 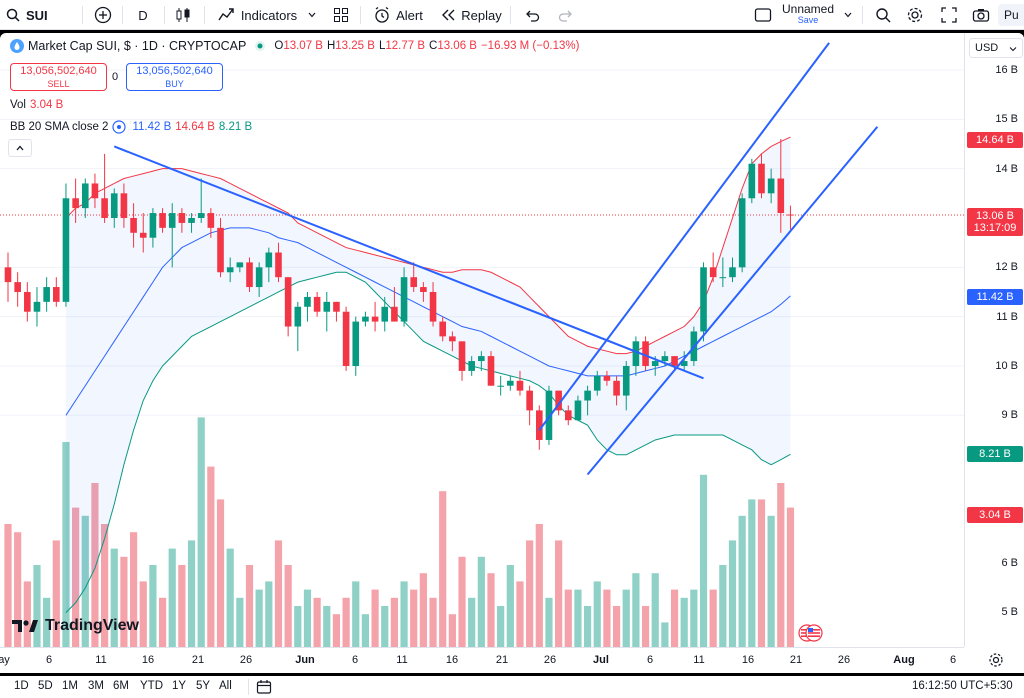 What do you see at coordinates (995, 222) in the screenshot?
I see `last-price-tag: 13.06 B 13:17:09` at bounding box center [995, 222].